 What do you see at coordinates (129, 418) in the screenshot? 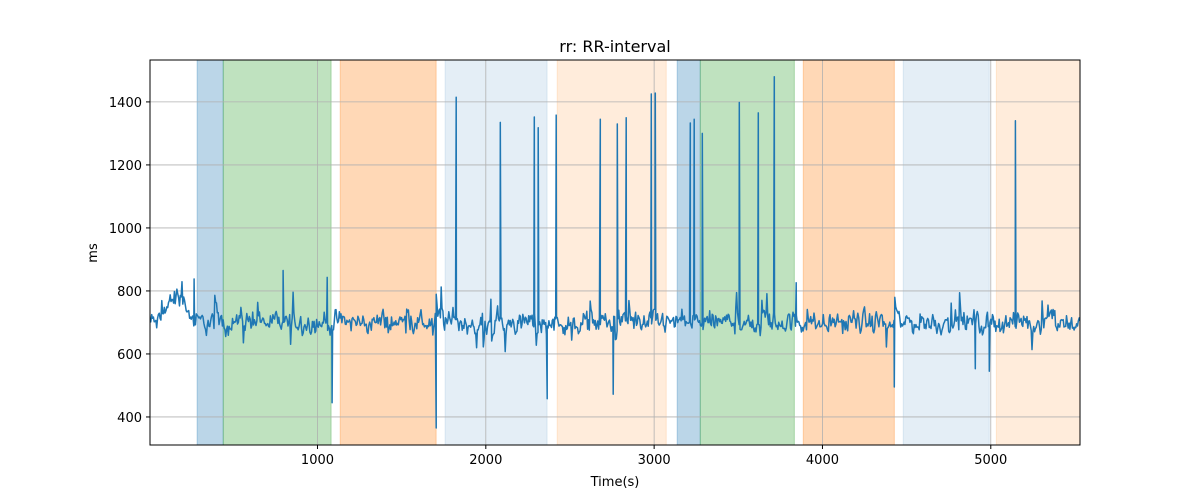
I see `y-tick-label: 400` at bounding box center [129, 418].